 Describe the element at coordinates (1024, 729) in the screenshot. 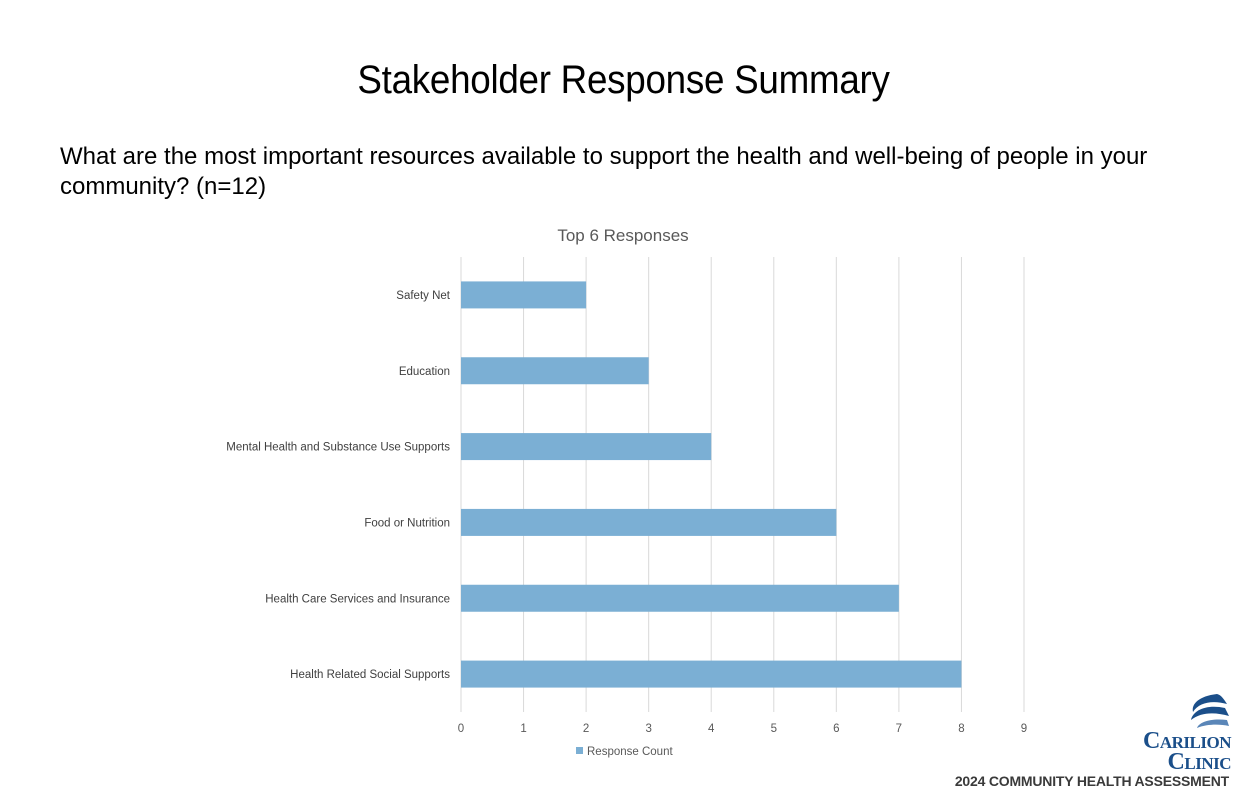

I see `x-tick-label: 9` at that location.